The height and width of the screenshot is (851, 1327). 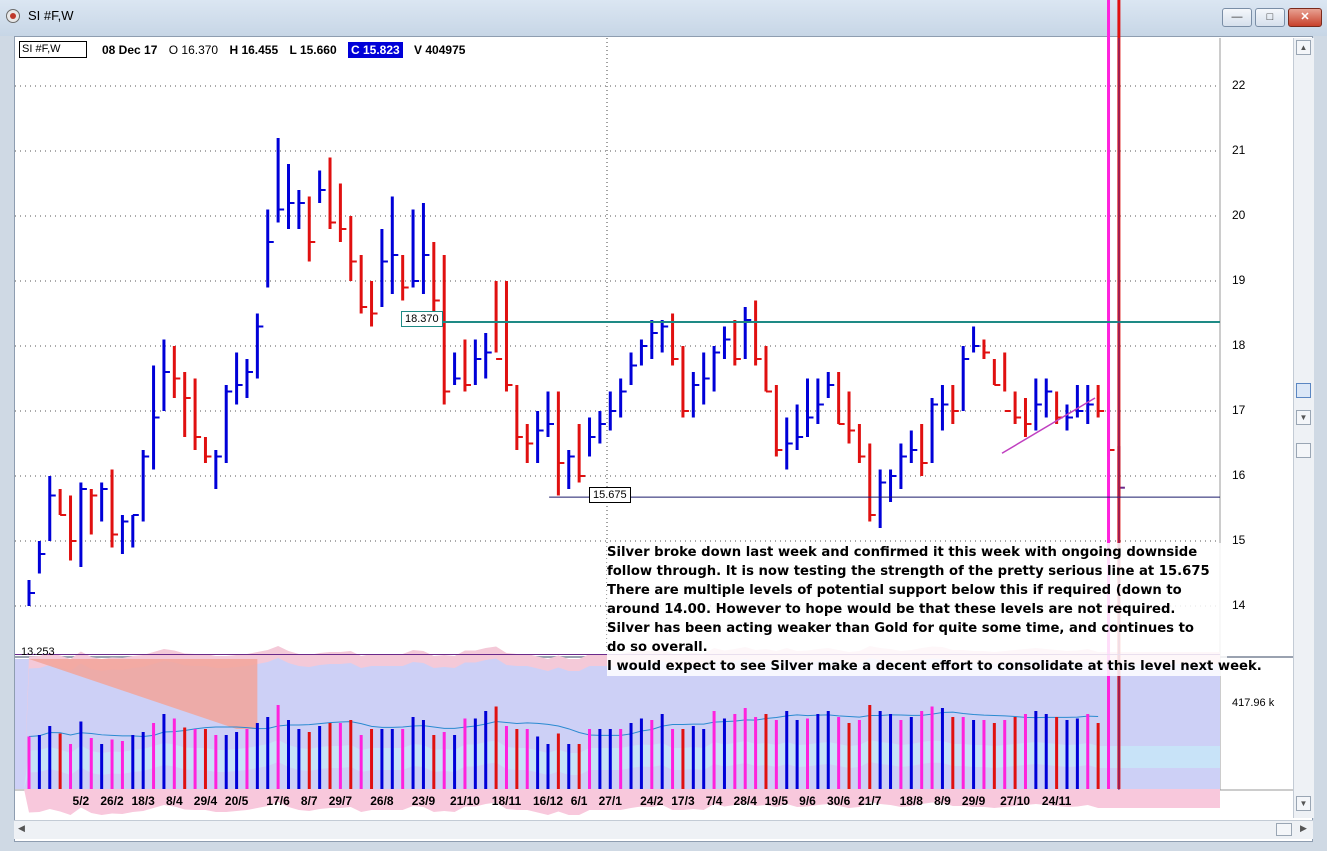 What do you see at coordinates (278, 801) in the screenshot?
I see `date-tick-label: 17/6` at bounding box center [278, 801].